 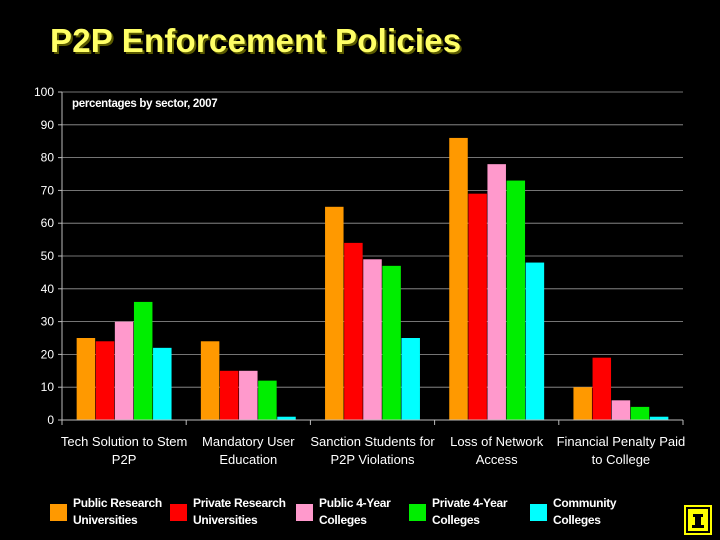 I want to click on y-tick-label: 60, so click(x=48, y=223).